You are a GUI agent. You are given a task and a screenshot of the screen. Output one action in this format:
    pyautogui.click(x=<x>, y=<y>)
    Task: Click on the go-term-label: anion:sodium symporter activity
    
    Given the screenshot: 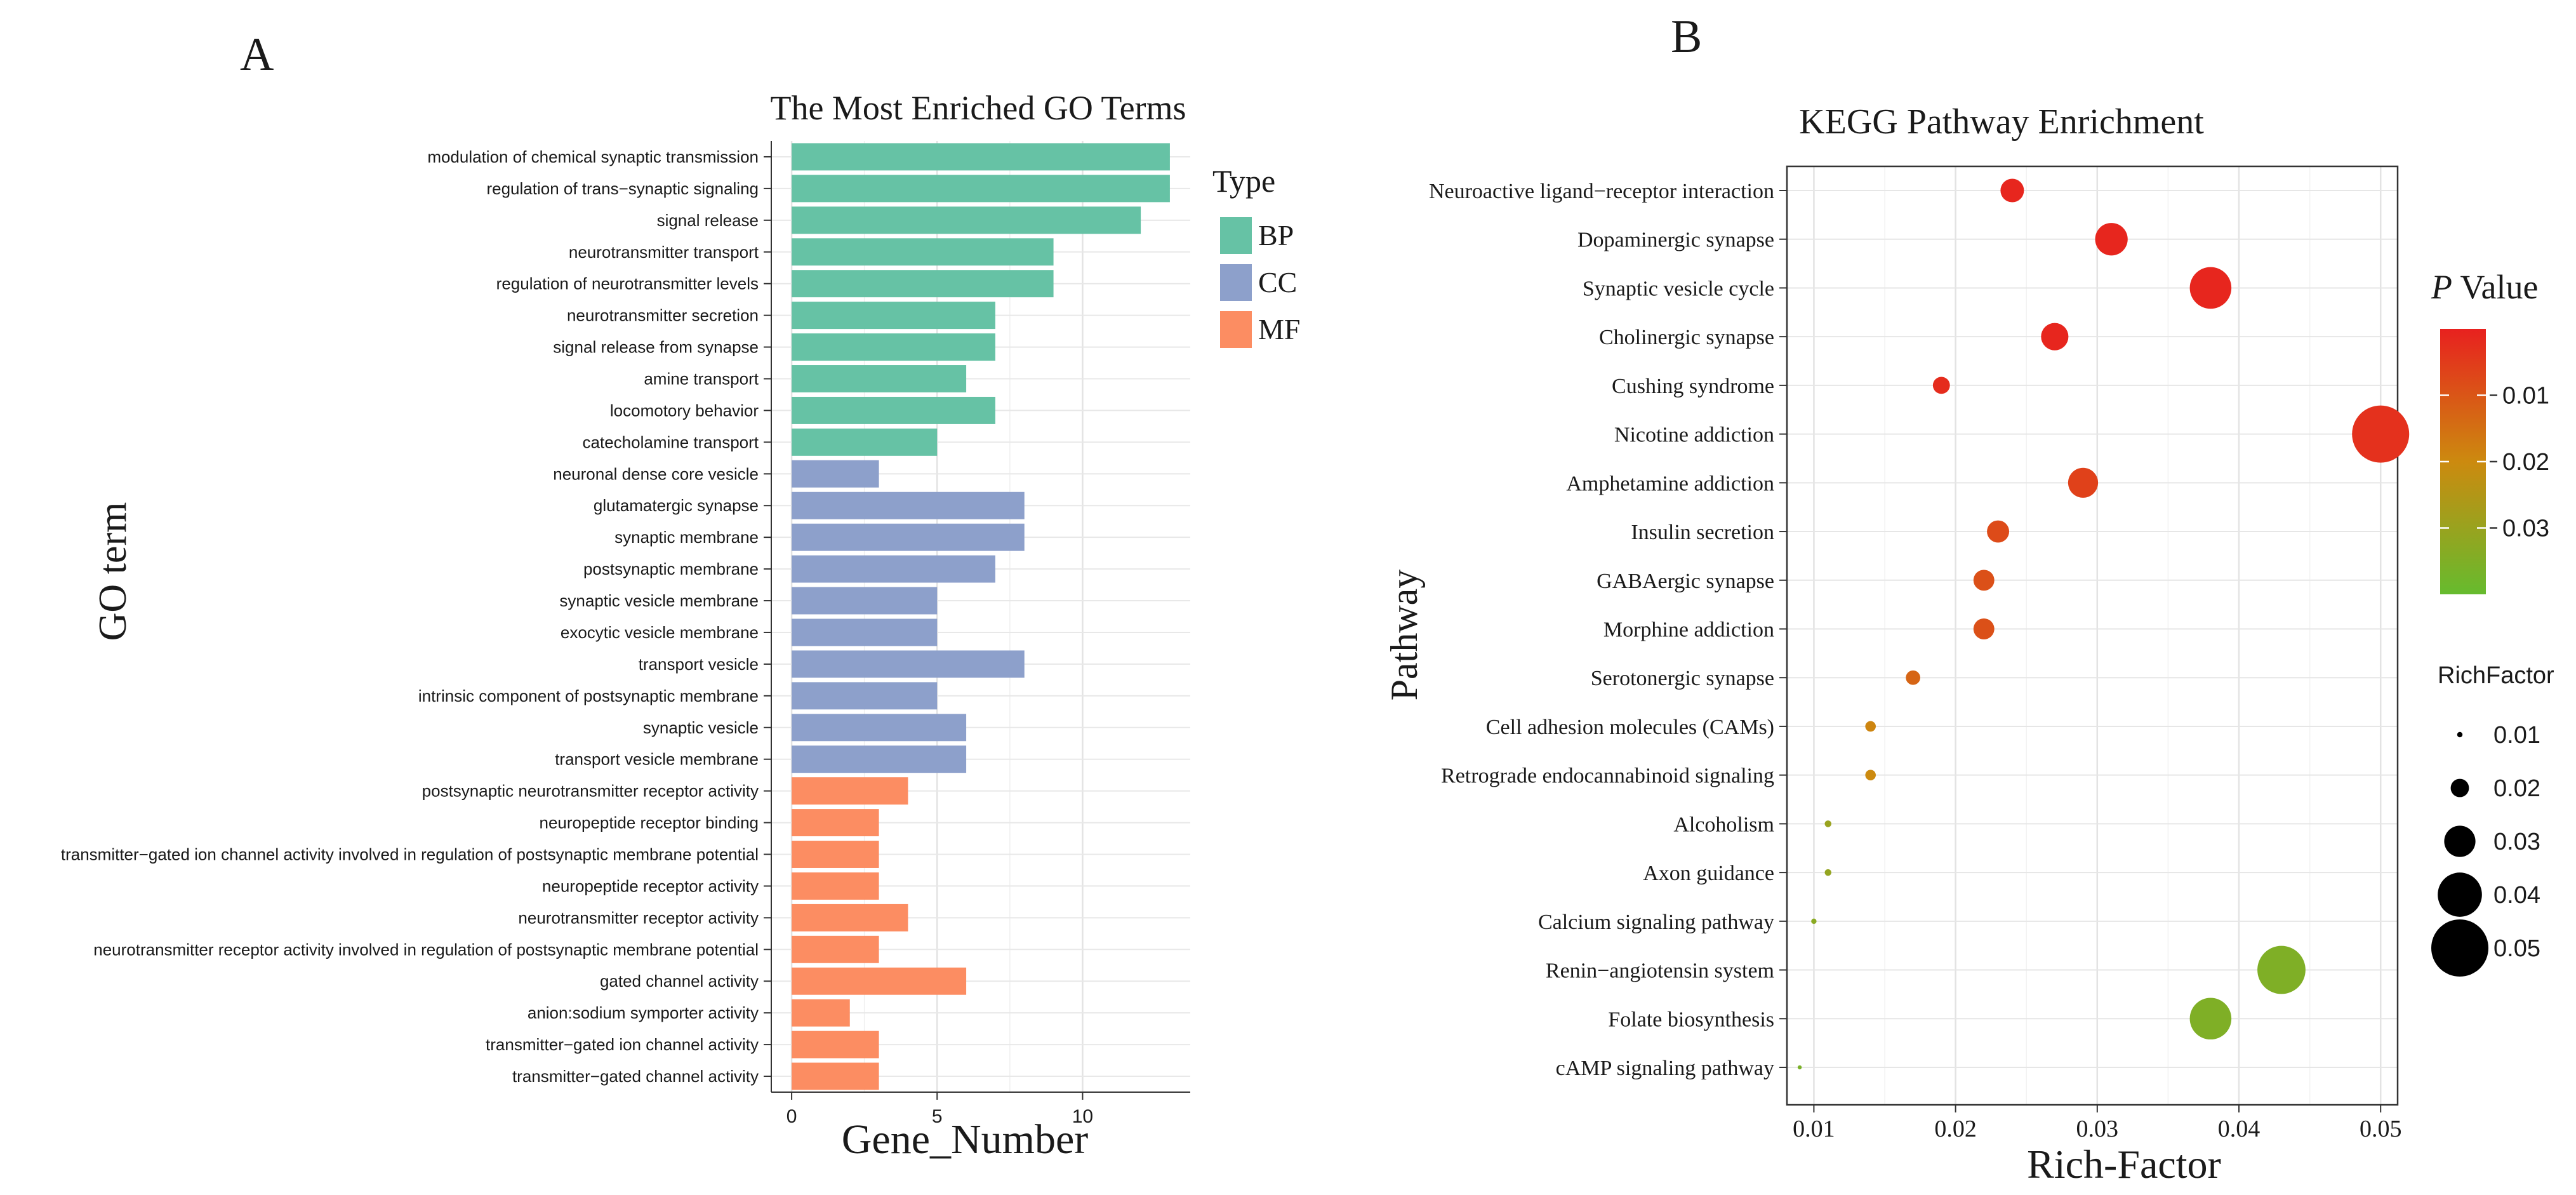 What is the action you would take?
    pyautogui.click(x=643, y=1012)
    